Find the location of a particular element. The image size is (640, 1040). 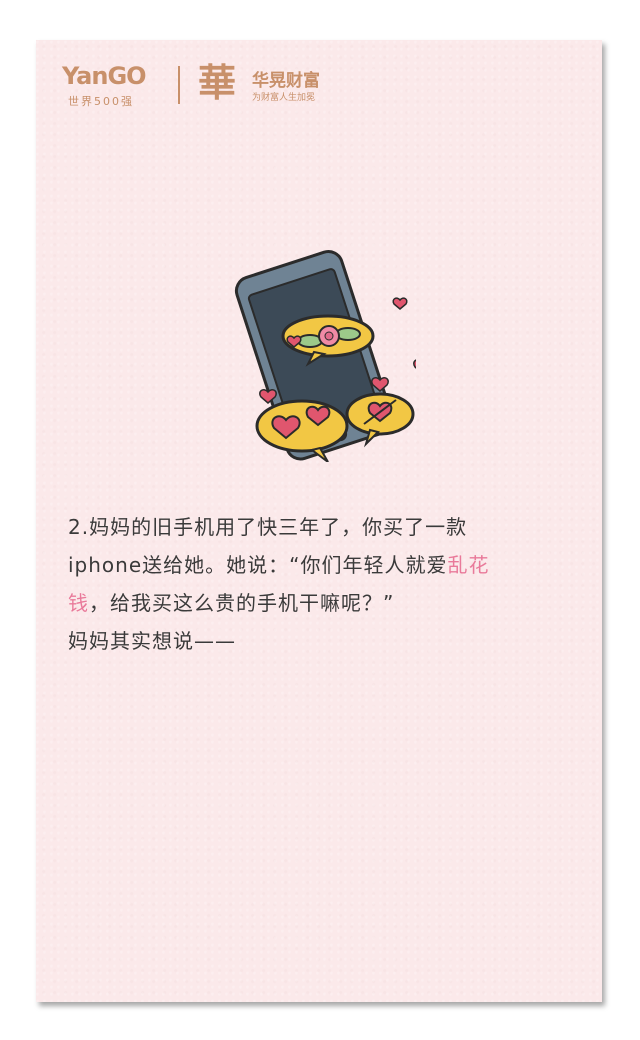

story-line-2: iphone送给她。她说：“你们年轻人就爱乱花 is located at coordinates (323, 565).